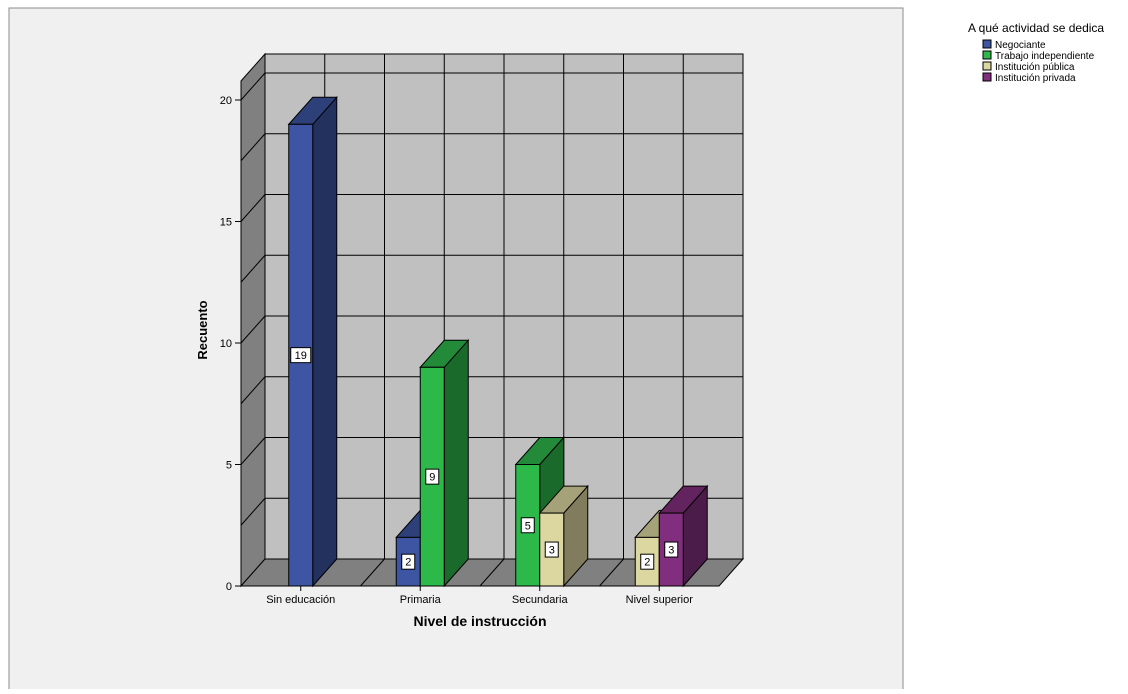 The image size is (1128, 694). What do you see at coordinates (1045, 56) in the screenshot?
I see `legend-entry: Trabajo independiente` at bounding box center [1045, 56].